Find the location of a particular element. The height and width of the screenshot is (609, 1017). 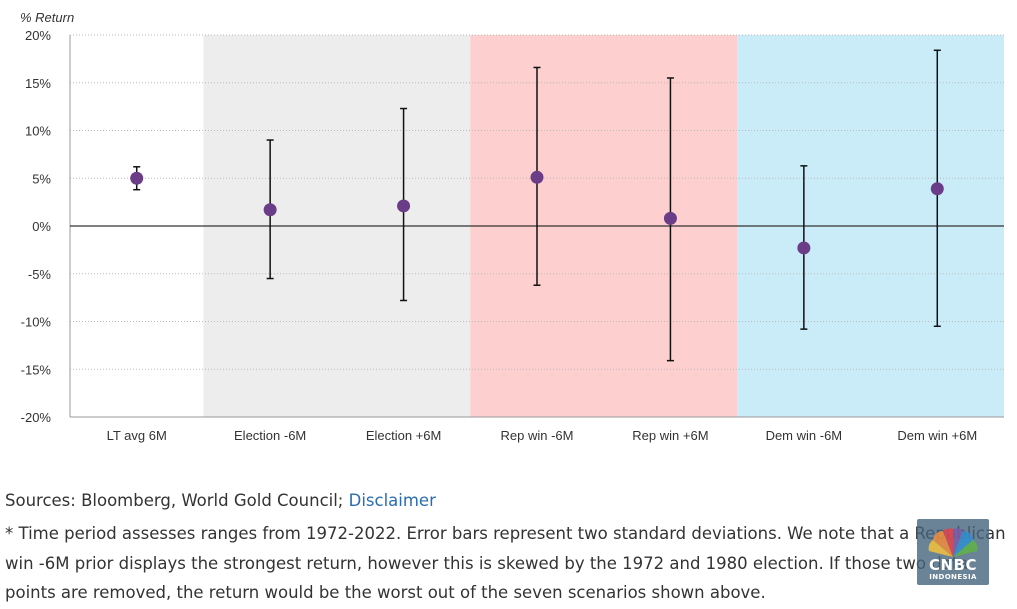

sources-text: Sources: Bloomberg, World Gold Council; is located at coordinates (177, 500).